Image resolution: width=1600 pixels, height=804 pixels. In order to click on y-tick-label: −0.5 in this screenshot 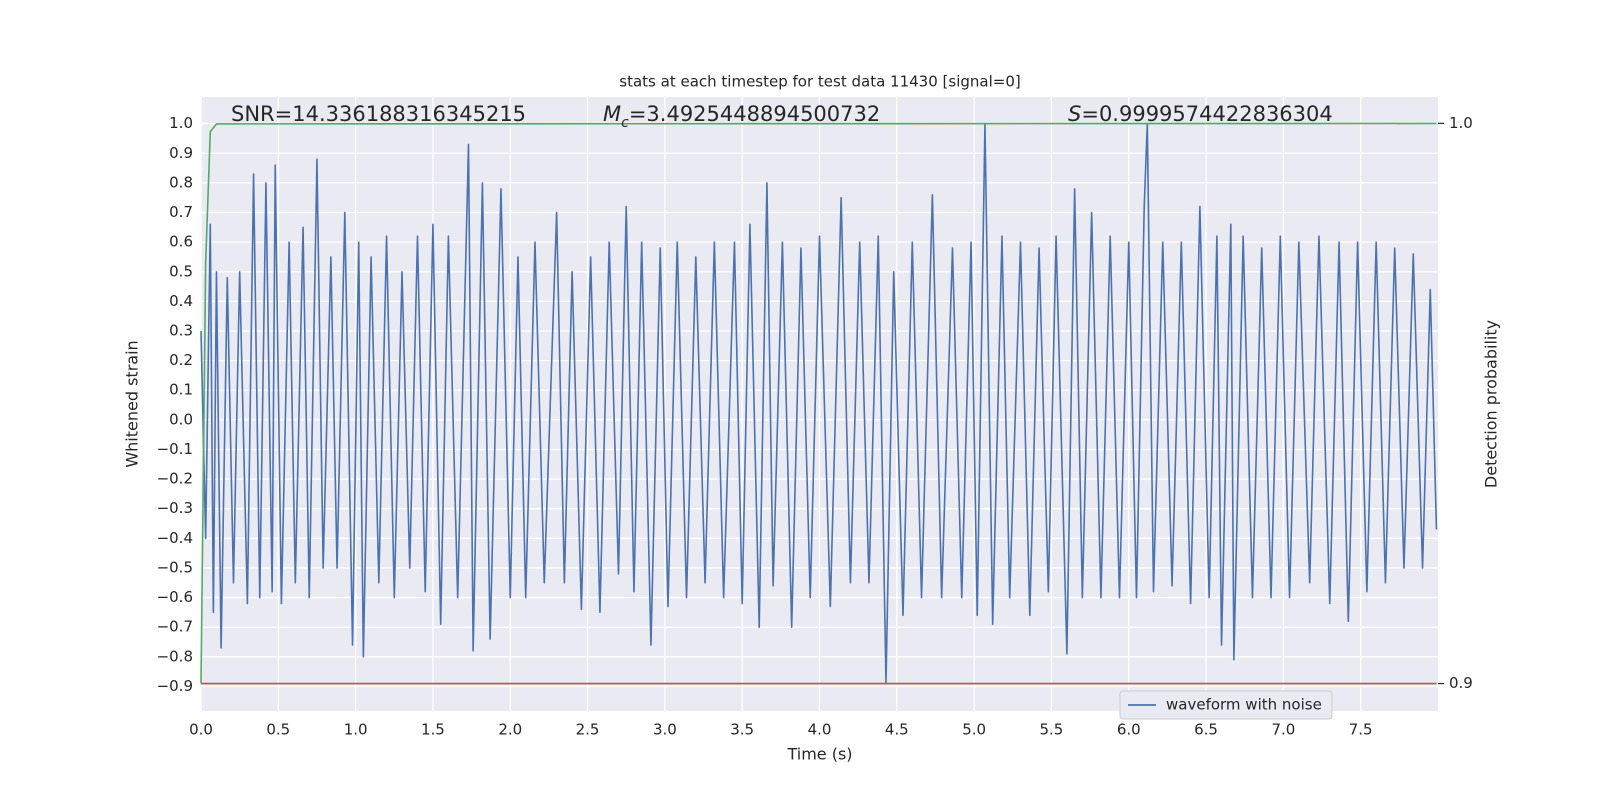, I will do `click(175, 567)`.